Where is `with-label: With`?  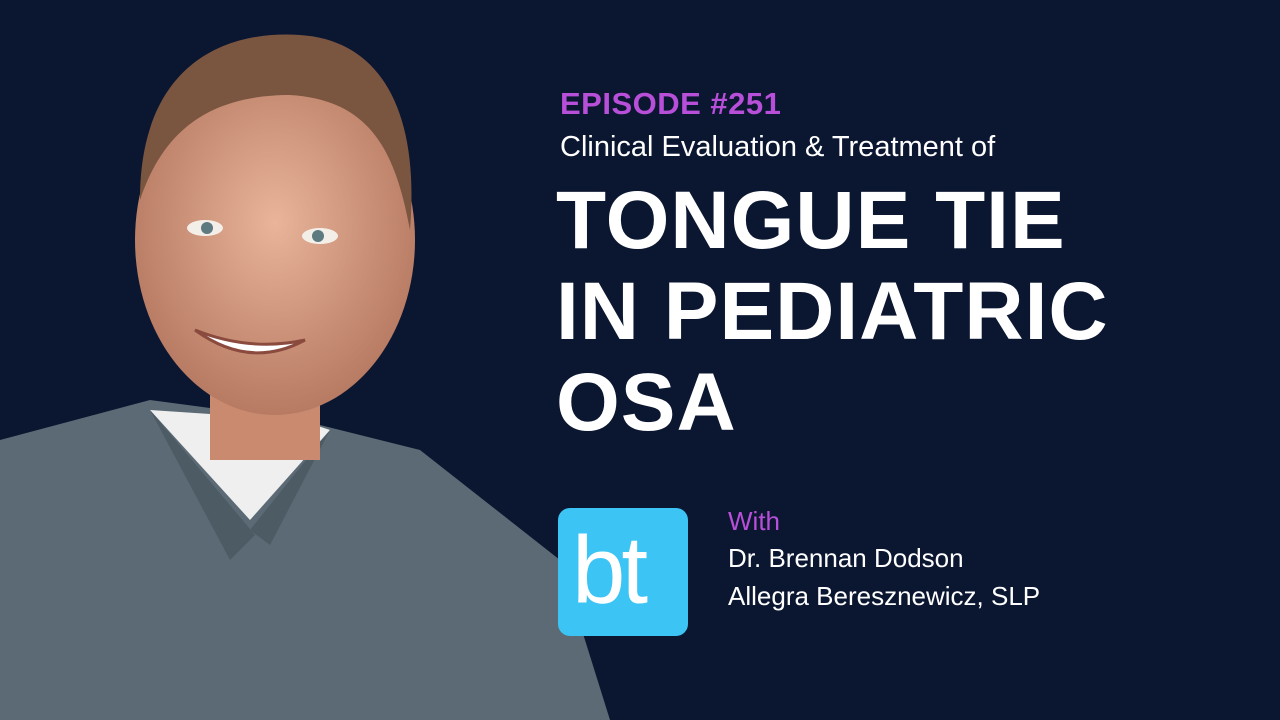
with-label: With is located at coordinates (754, 521).